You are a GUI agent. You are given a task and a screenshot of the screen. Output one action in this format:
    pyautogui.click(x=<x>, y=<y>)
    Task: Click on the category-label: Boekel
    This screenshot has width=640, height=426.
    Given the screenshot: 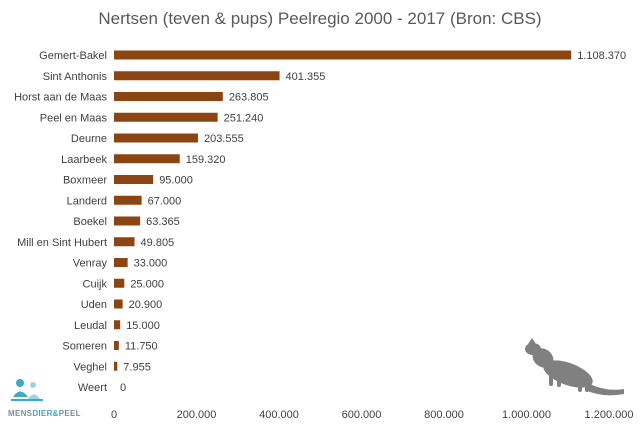 What is the action you would take?
    pyautogui.click(x=90, y=222)
    